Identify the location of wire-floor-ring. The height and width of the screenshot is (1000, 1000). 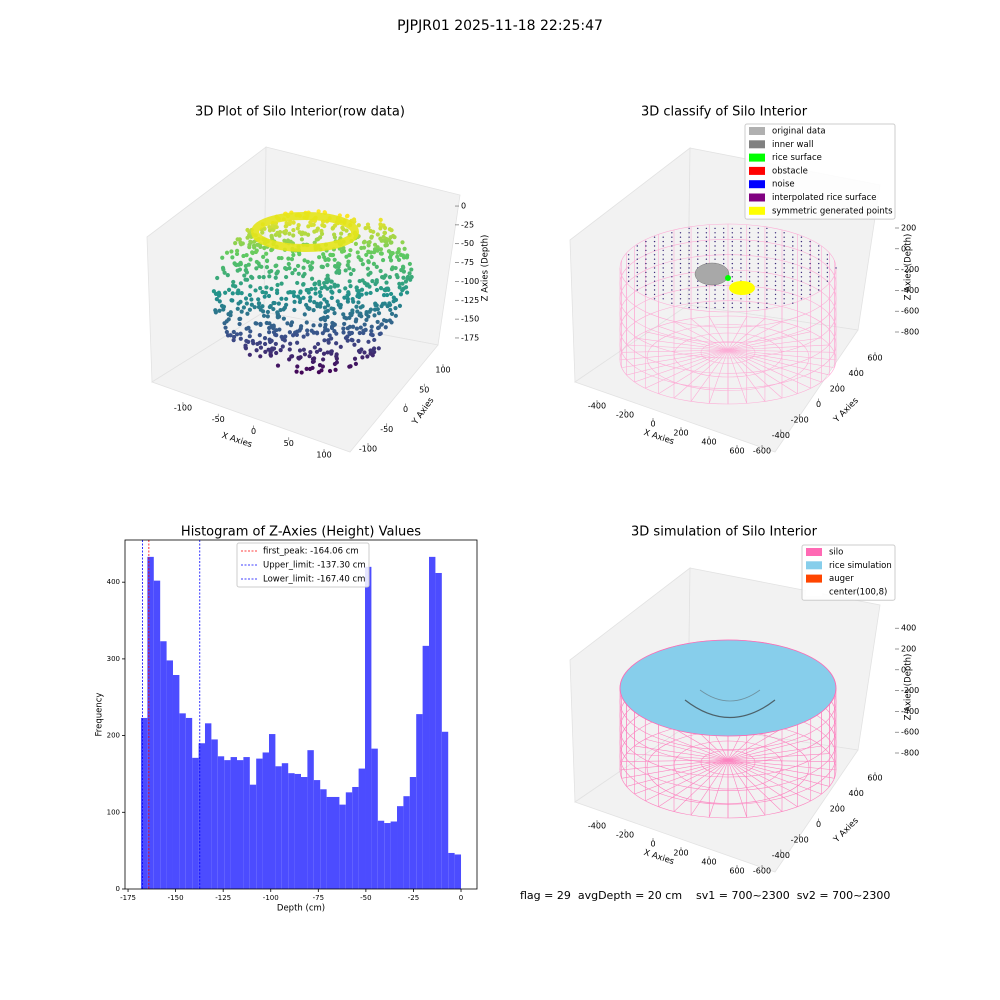
(728, 762).